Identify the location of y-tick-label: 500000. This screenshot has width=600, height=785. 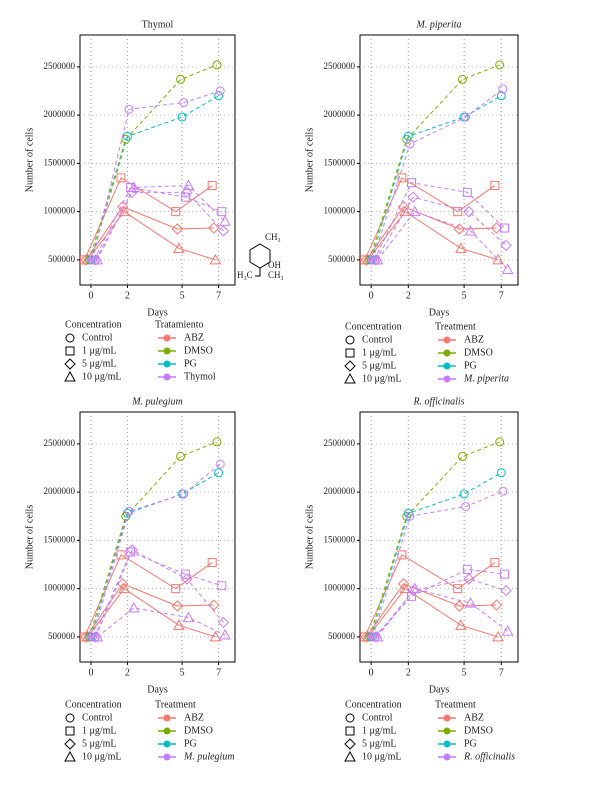
(62, 636).